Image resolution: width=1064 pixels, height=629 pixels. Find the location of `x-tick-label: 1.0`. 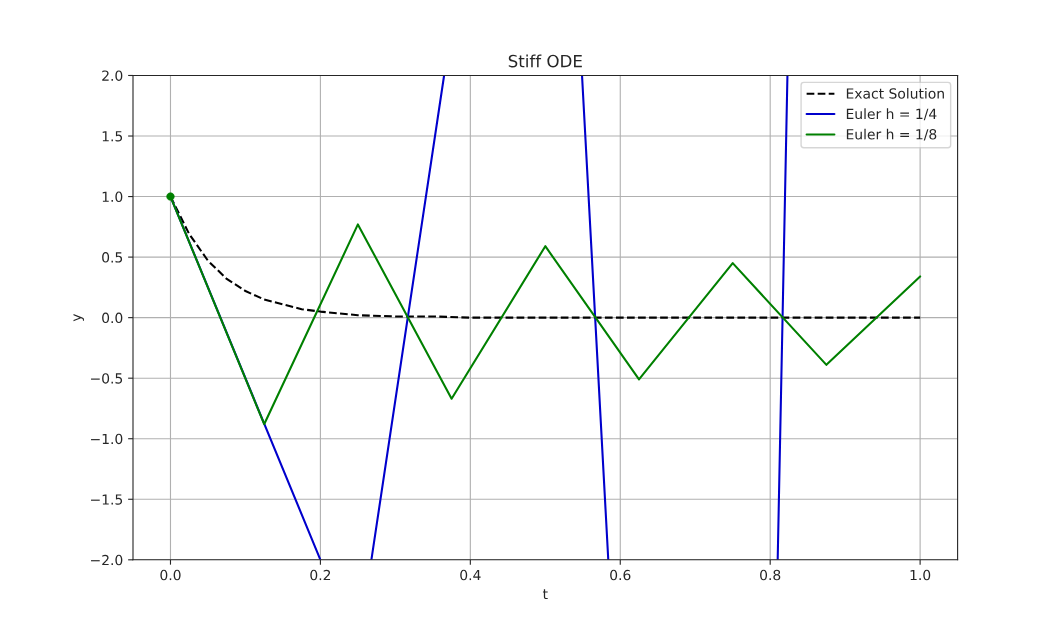

x-tick-label: 1.0 is located at coordinates (920, 575).